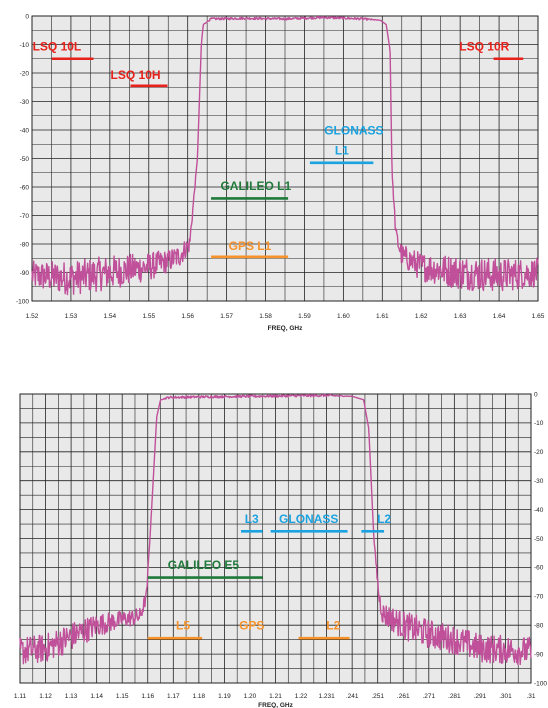 The width and height of the screenshot is (548, 708). Describe the element at coordinates (530, 696) in the screenshot. I see `x-tick-label: .31` at that location.